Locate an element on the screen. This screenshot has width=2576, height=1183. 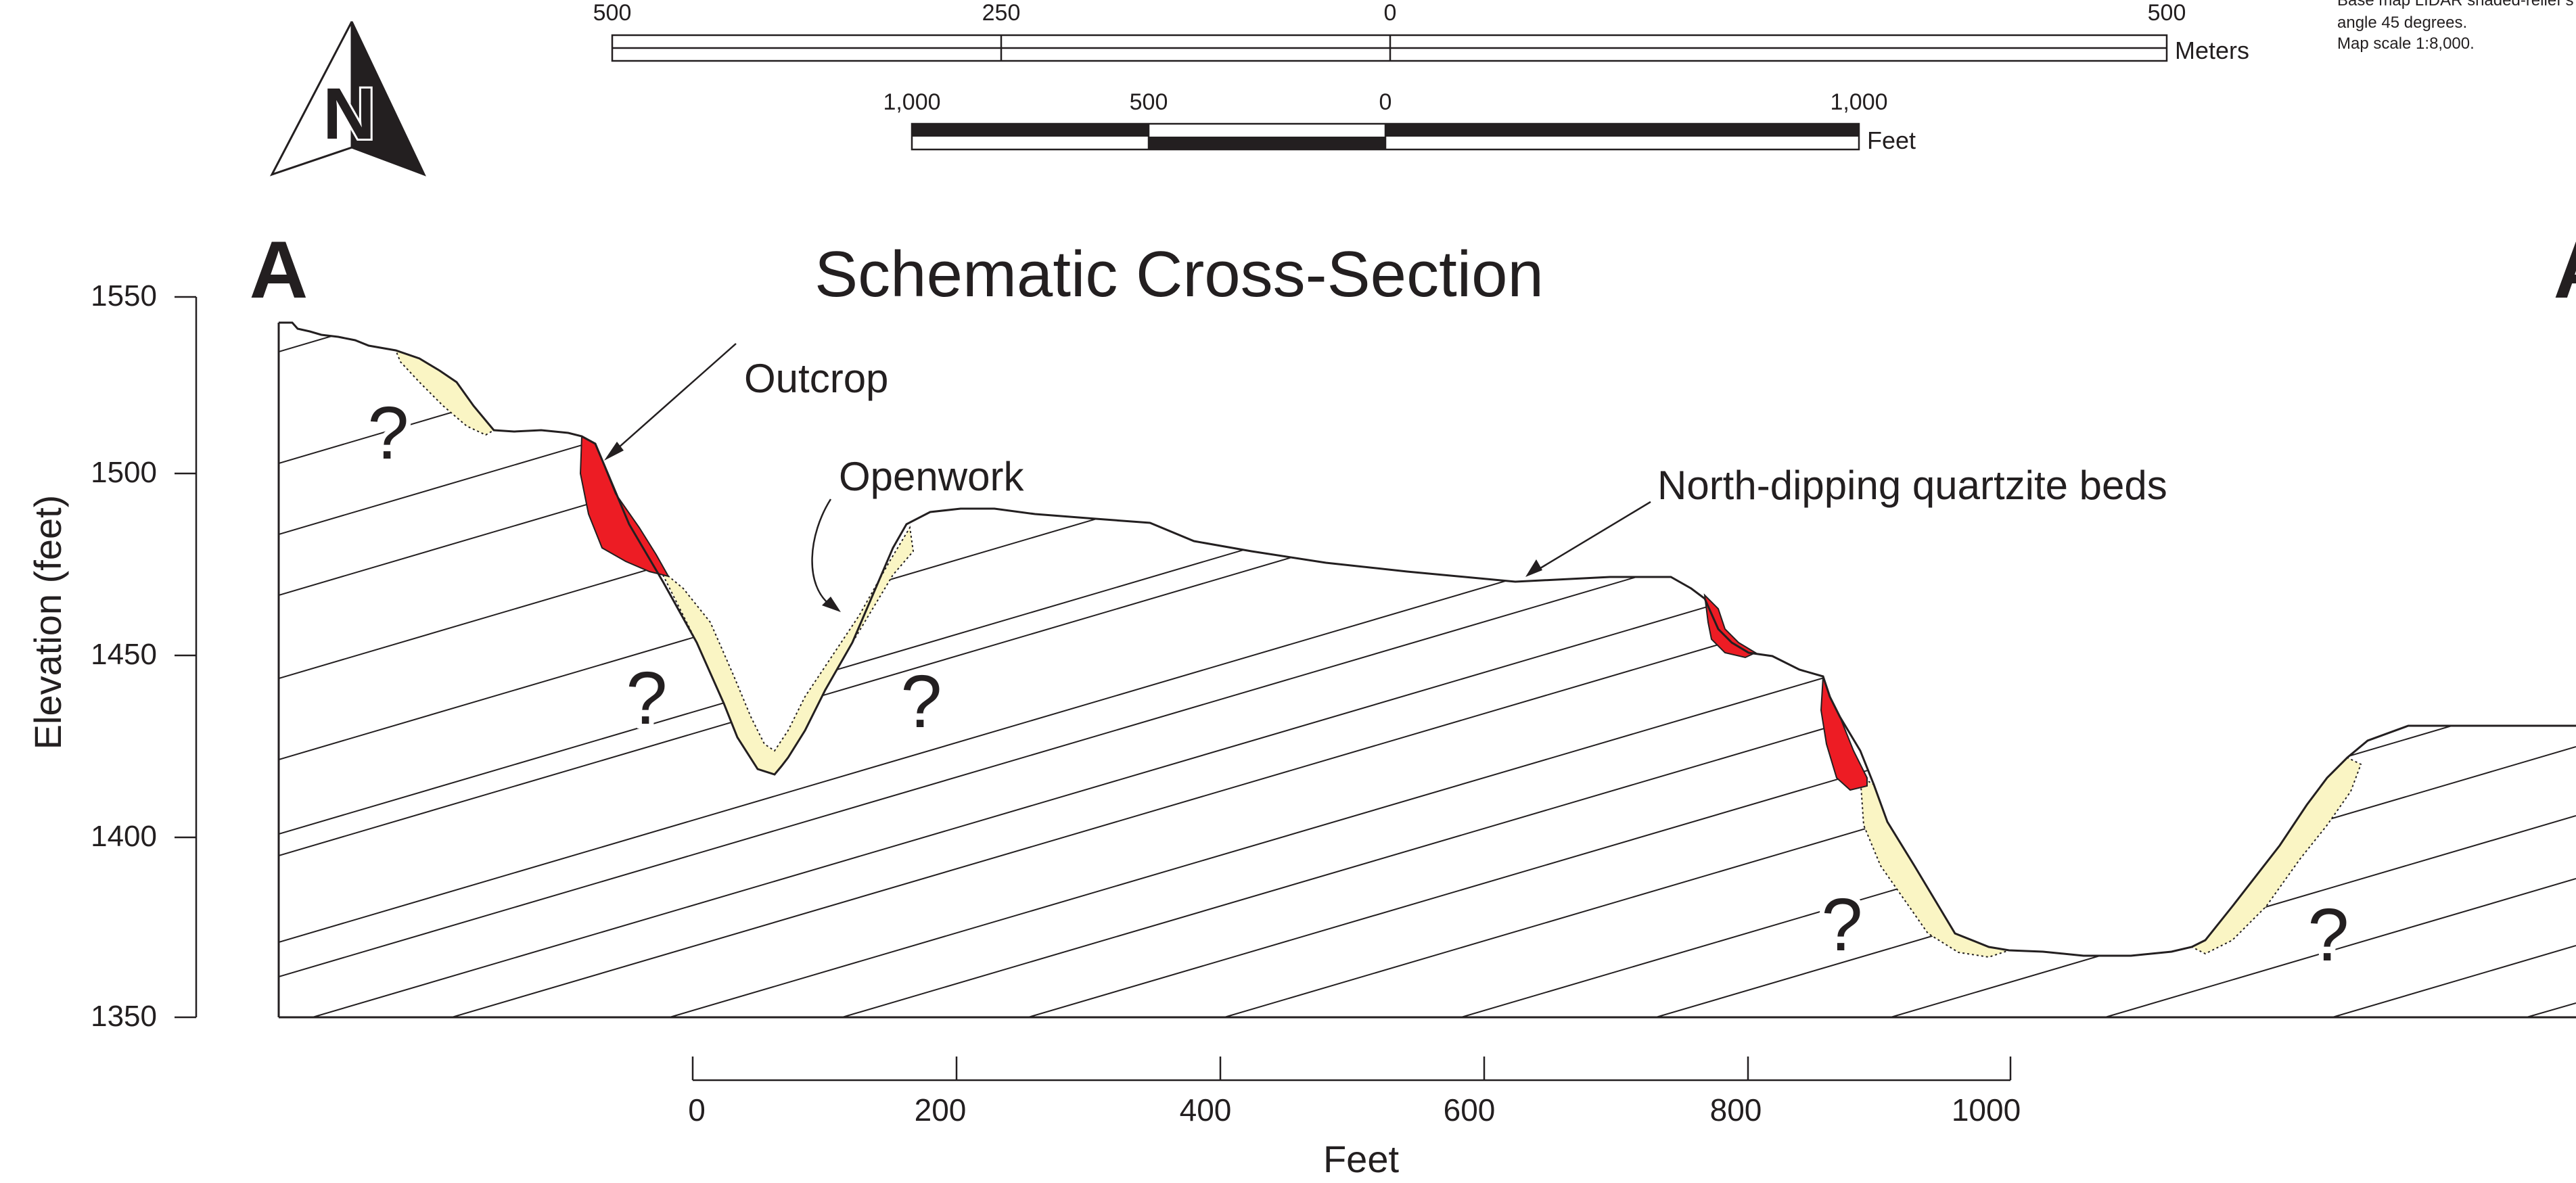
north-arrow-right-half is located at coordinates (388, 99).